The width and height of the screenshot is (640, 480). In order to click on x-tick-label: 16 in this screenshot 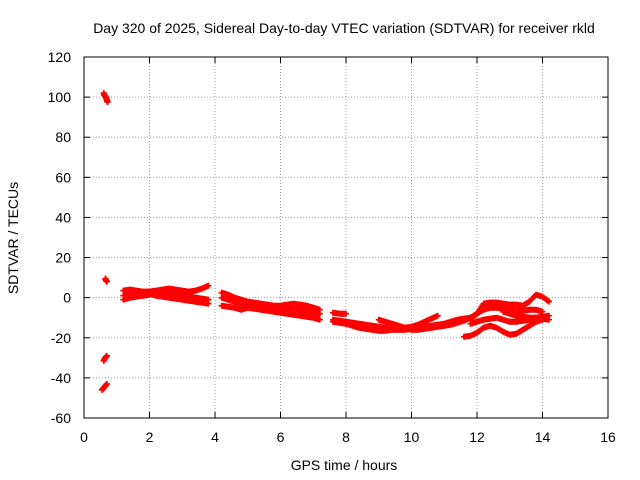, I will do `click(608, 437)`.